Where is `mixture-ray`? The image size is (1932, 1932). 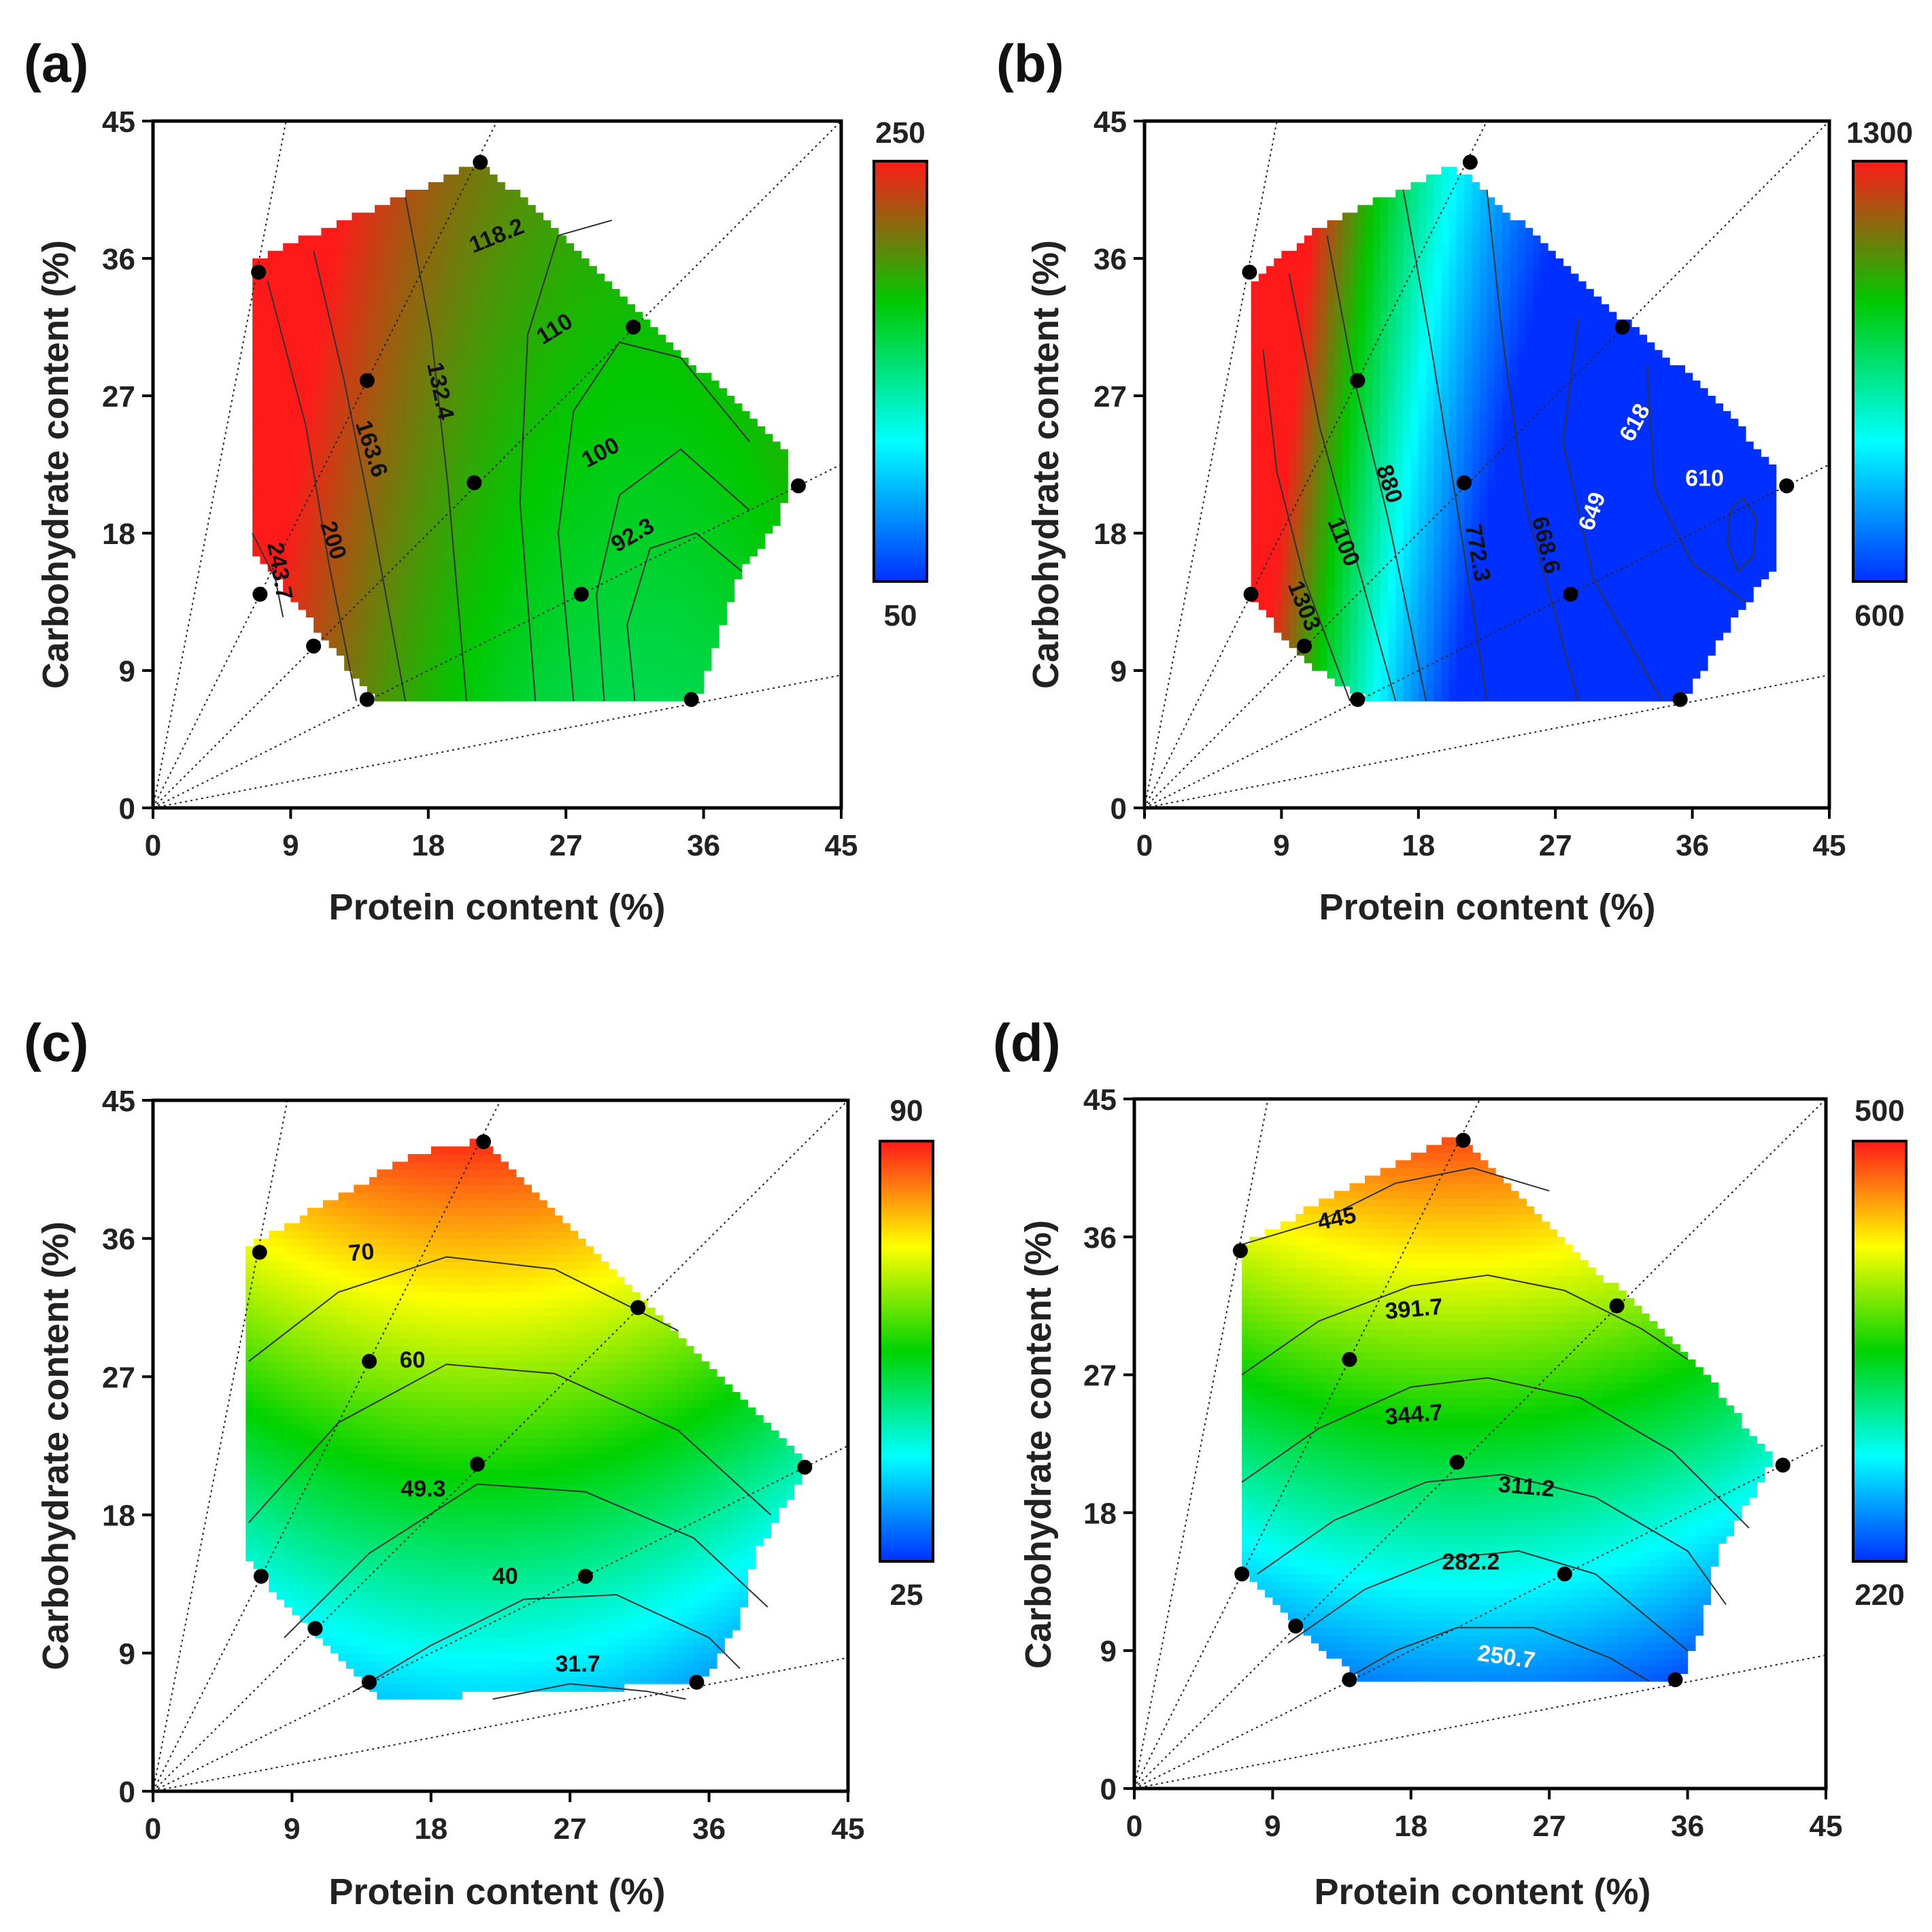 mixture-ray is located at coordinates (497, 464).